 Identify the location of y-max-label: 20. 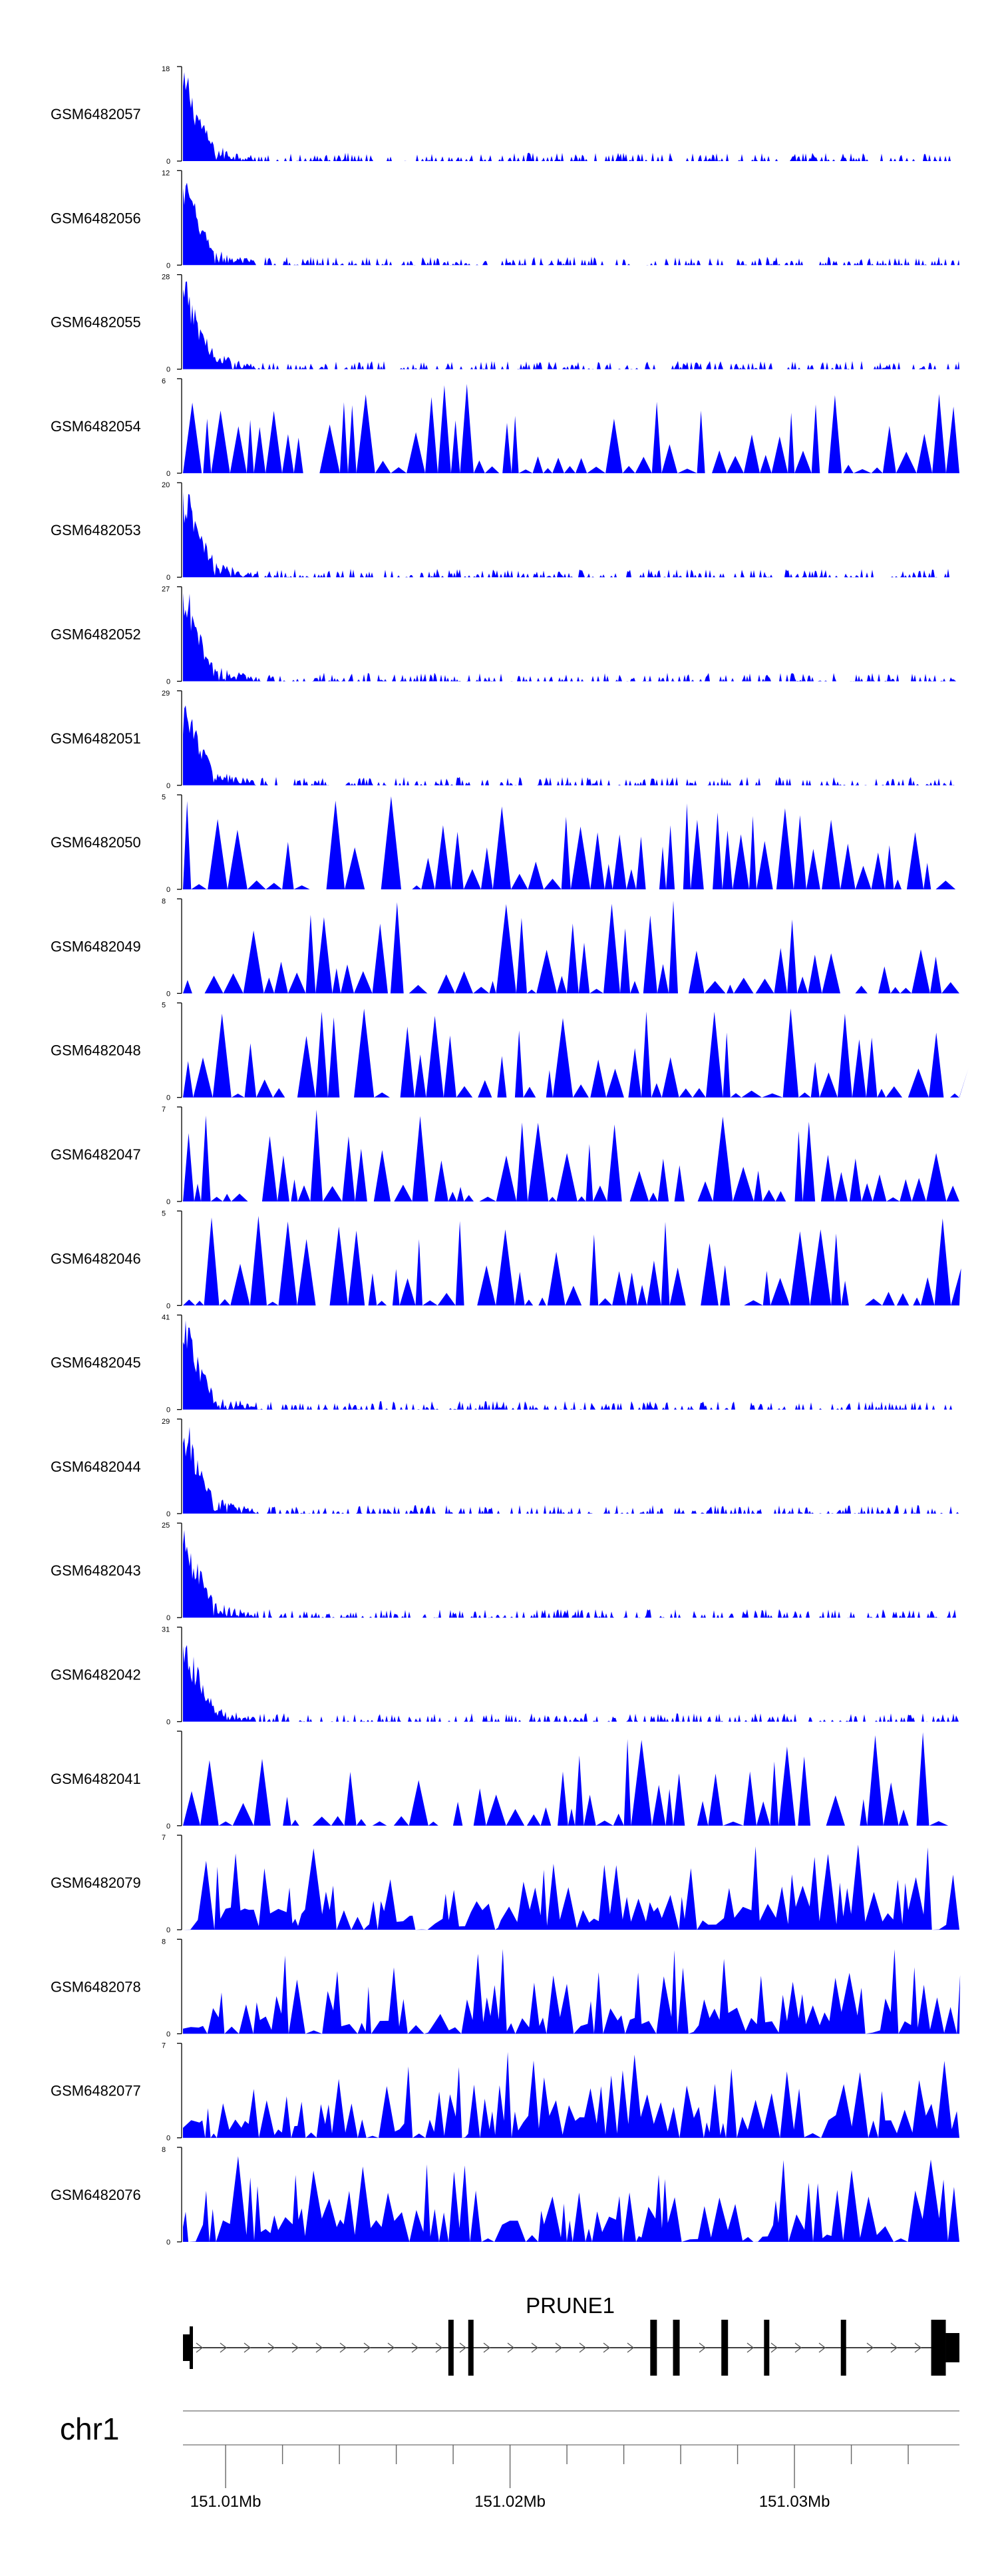
(166, 485).